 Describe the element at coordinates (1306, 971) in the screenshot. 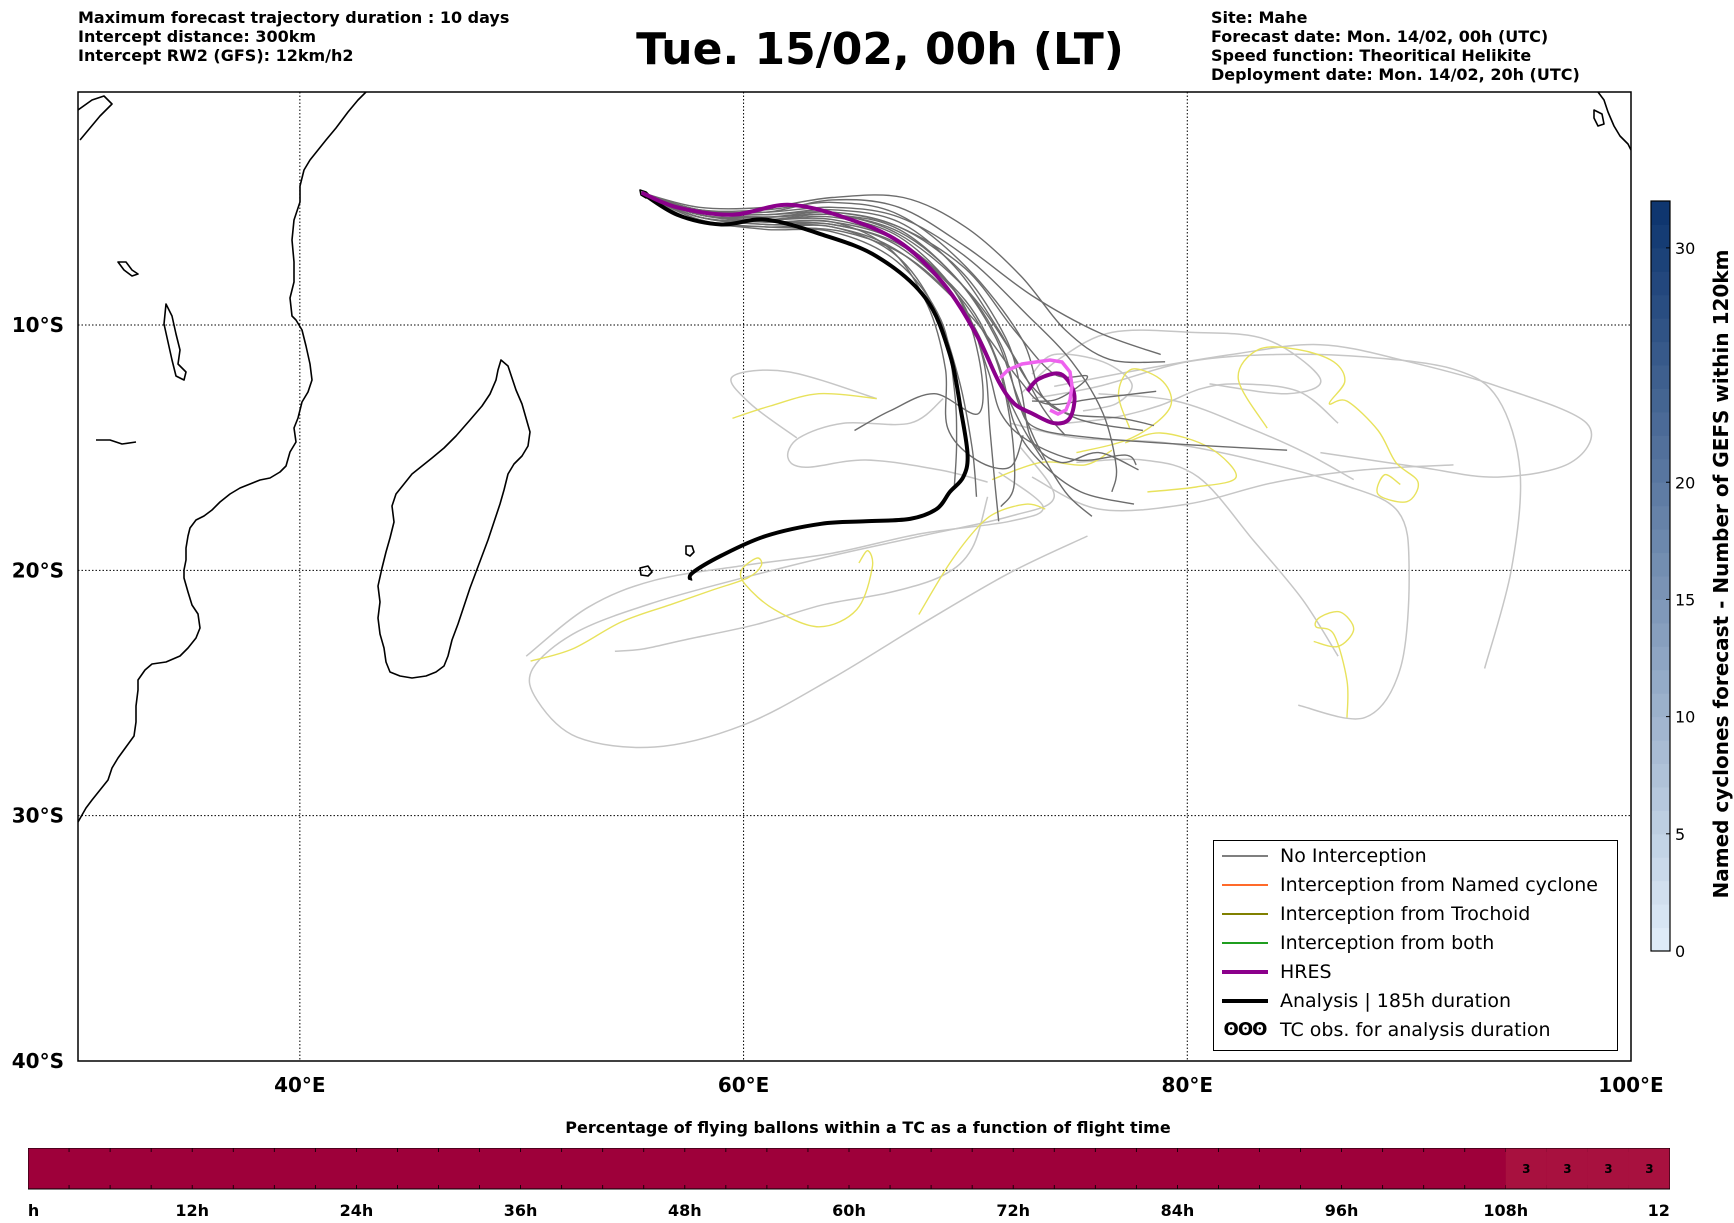

I see `legend-label: HRES` at that location.